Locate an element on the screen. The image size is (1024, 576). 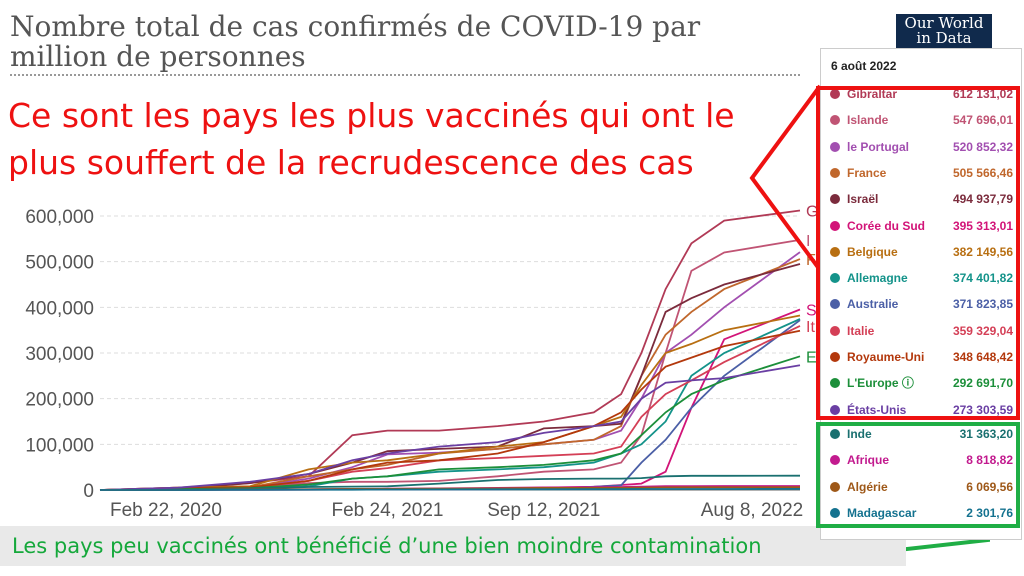
tooltip-row: Australie 371 823,85 is located at coordinates (921, 304).